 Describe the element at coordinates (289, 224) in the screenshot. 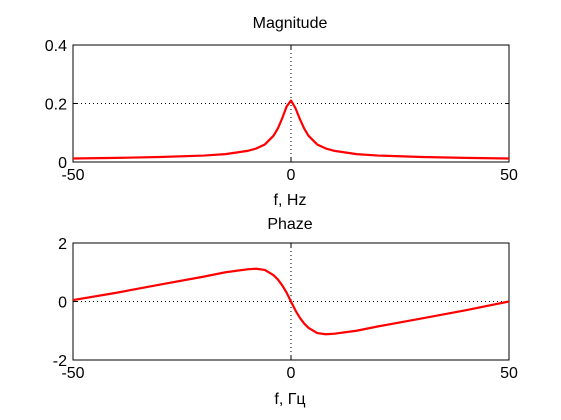

I see `phase-title: Phaze` at that location.